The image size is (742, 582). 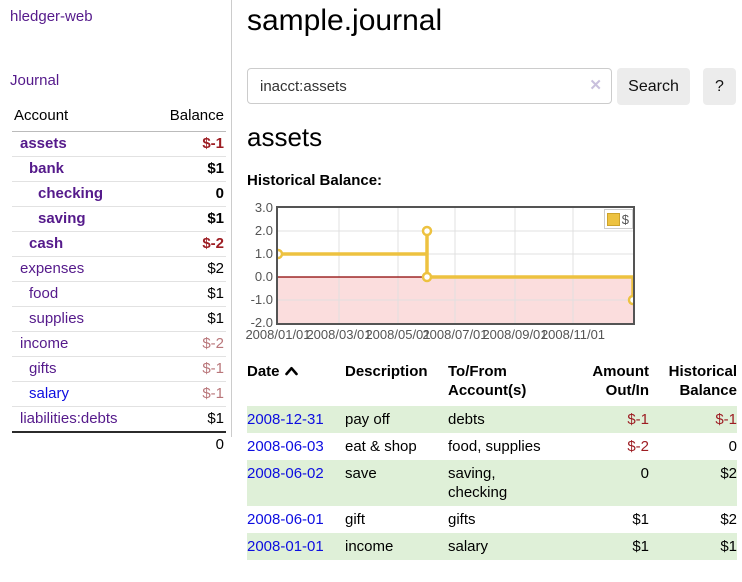 What do you see at coordinates (119, 144) in the screenshot?
I see `table-row: assets $-1` at bounding box center [119, 144].